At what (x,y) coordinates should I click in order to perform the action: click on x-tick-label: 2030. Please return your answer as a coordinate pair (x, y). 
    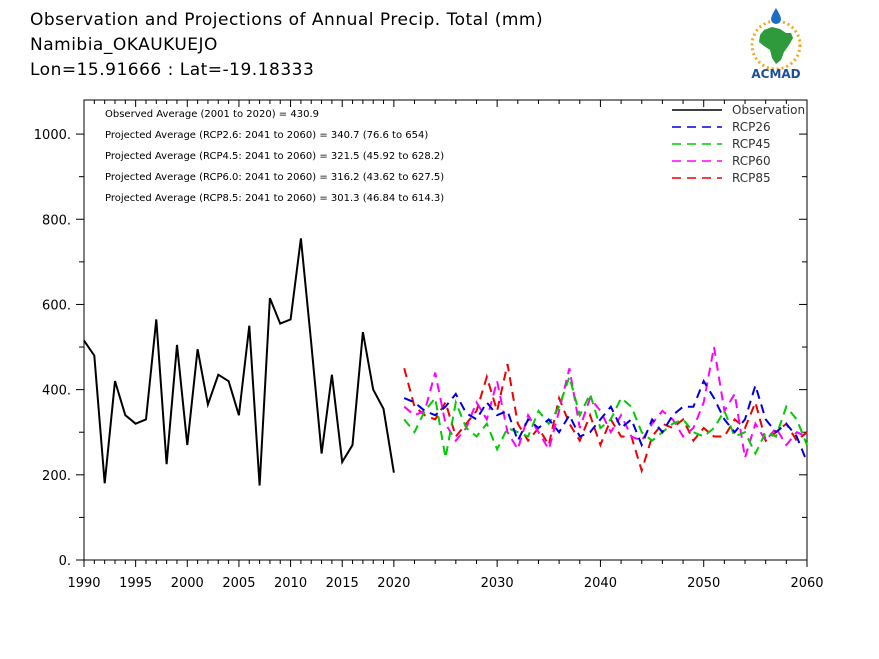
    Looking at the image, I should click on (497, 583).